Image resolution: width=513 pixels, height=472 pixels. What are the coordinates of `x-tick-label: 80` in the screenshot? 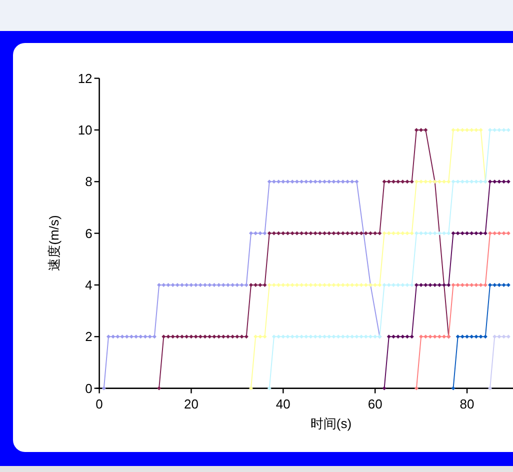 It's located at (467, 404).